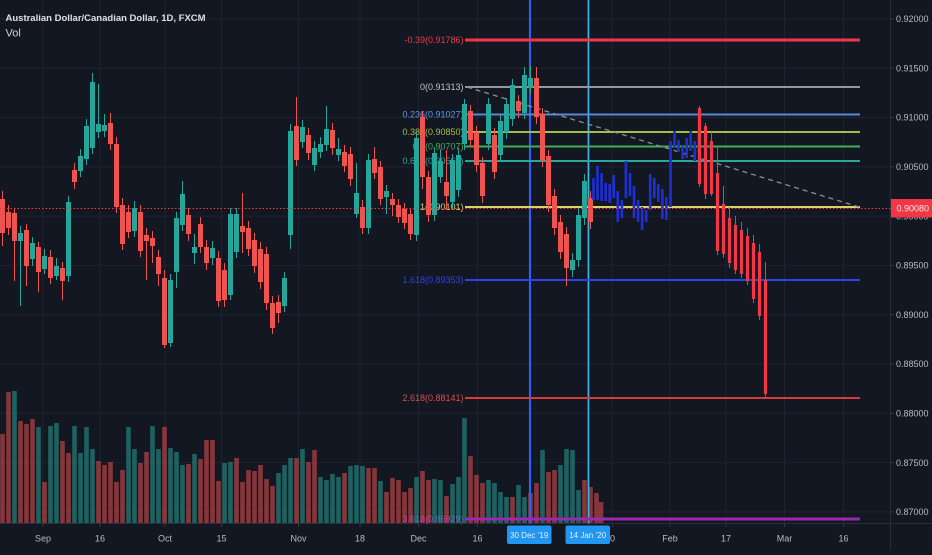  Describe the element at coordinates (726, 539) in the screenshot. I see `svg-text: 17` at that location.